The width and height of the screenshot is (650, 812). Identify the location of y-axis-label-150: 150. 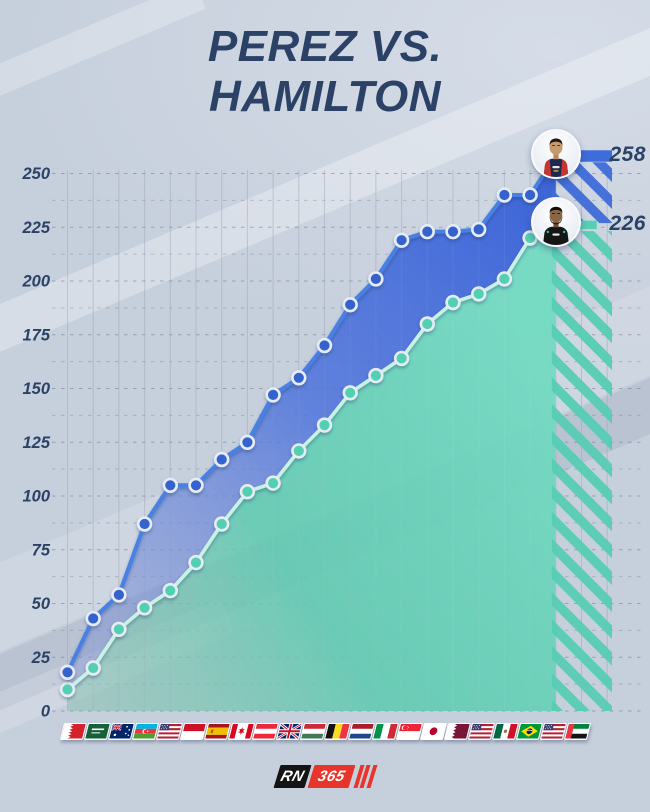
(36, 389).